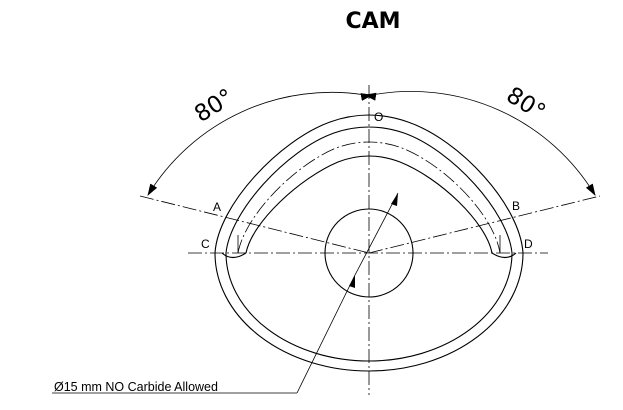 The image size is (623, 410). Describe the element at coordinates (372, 21) in the screenshot. I see `drawing-title: CAM` at that location.